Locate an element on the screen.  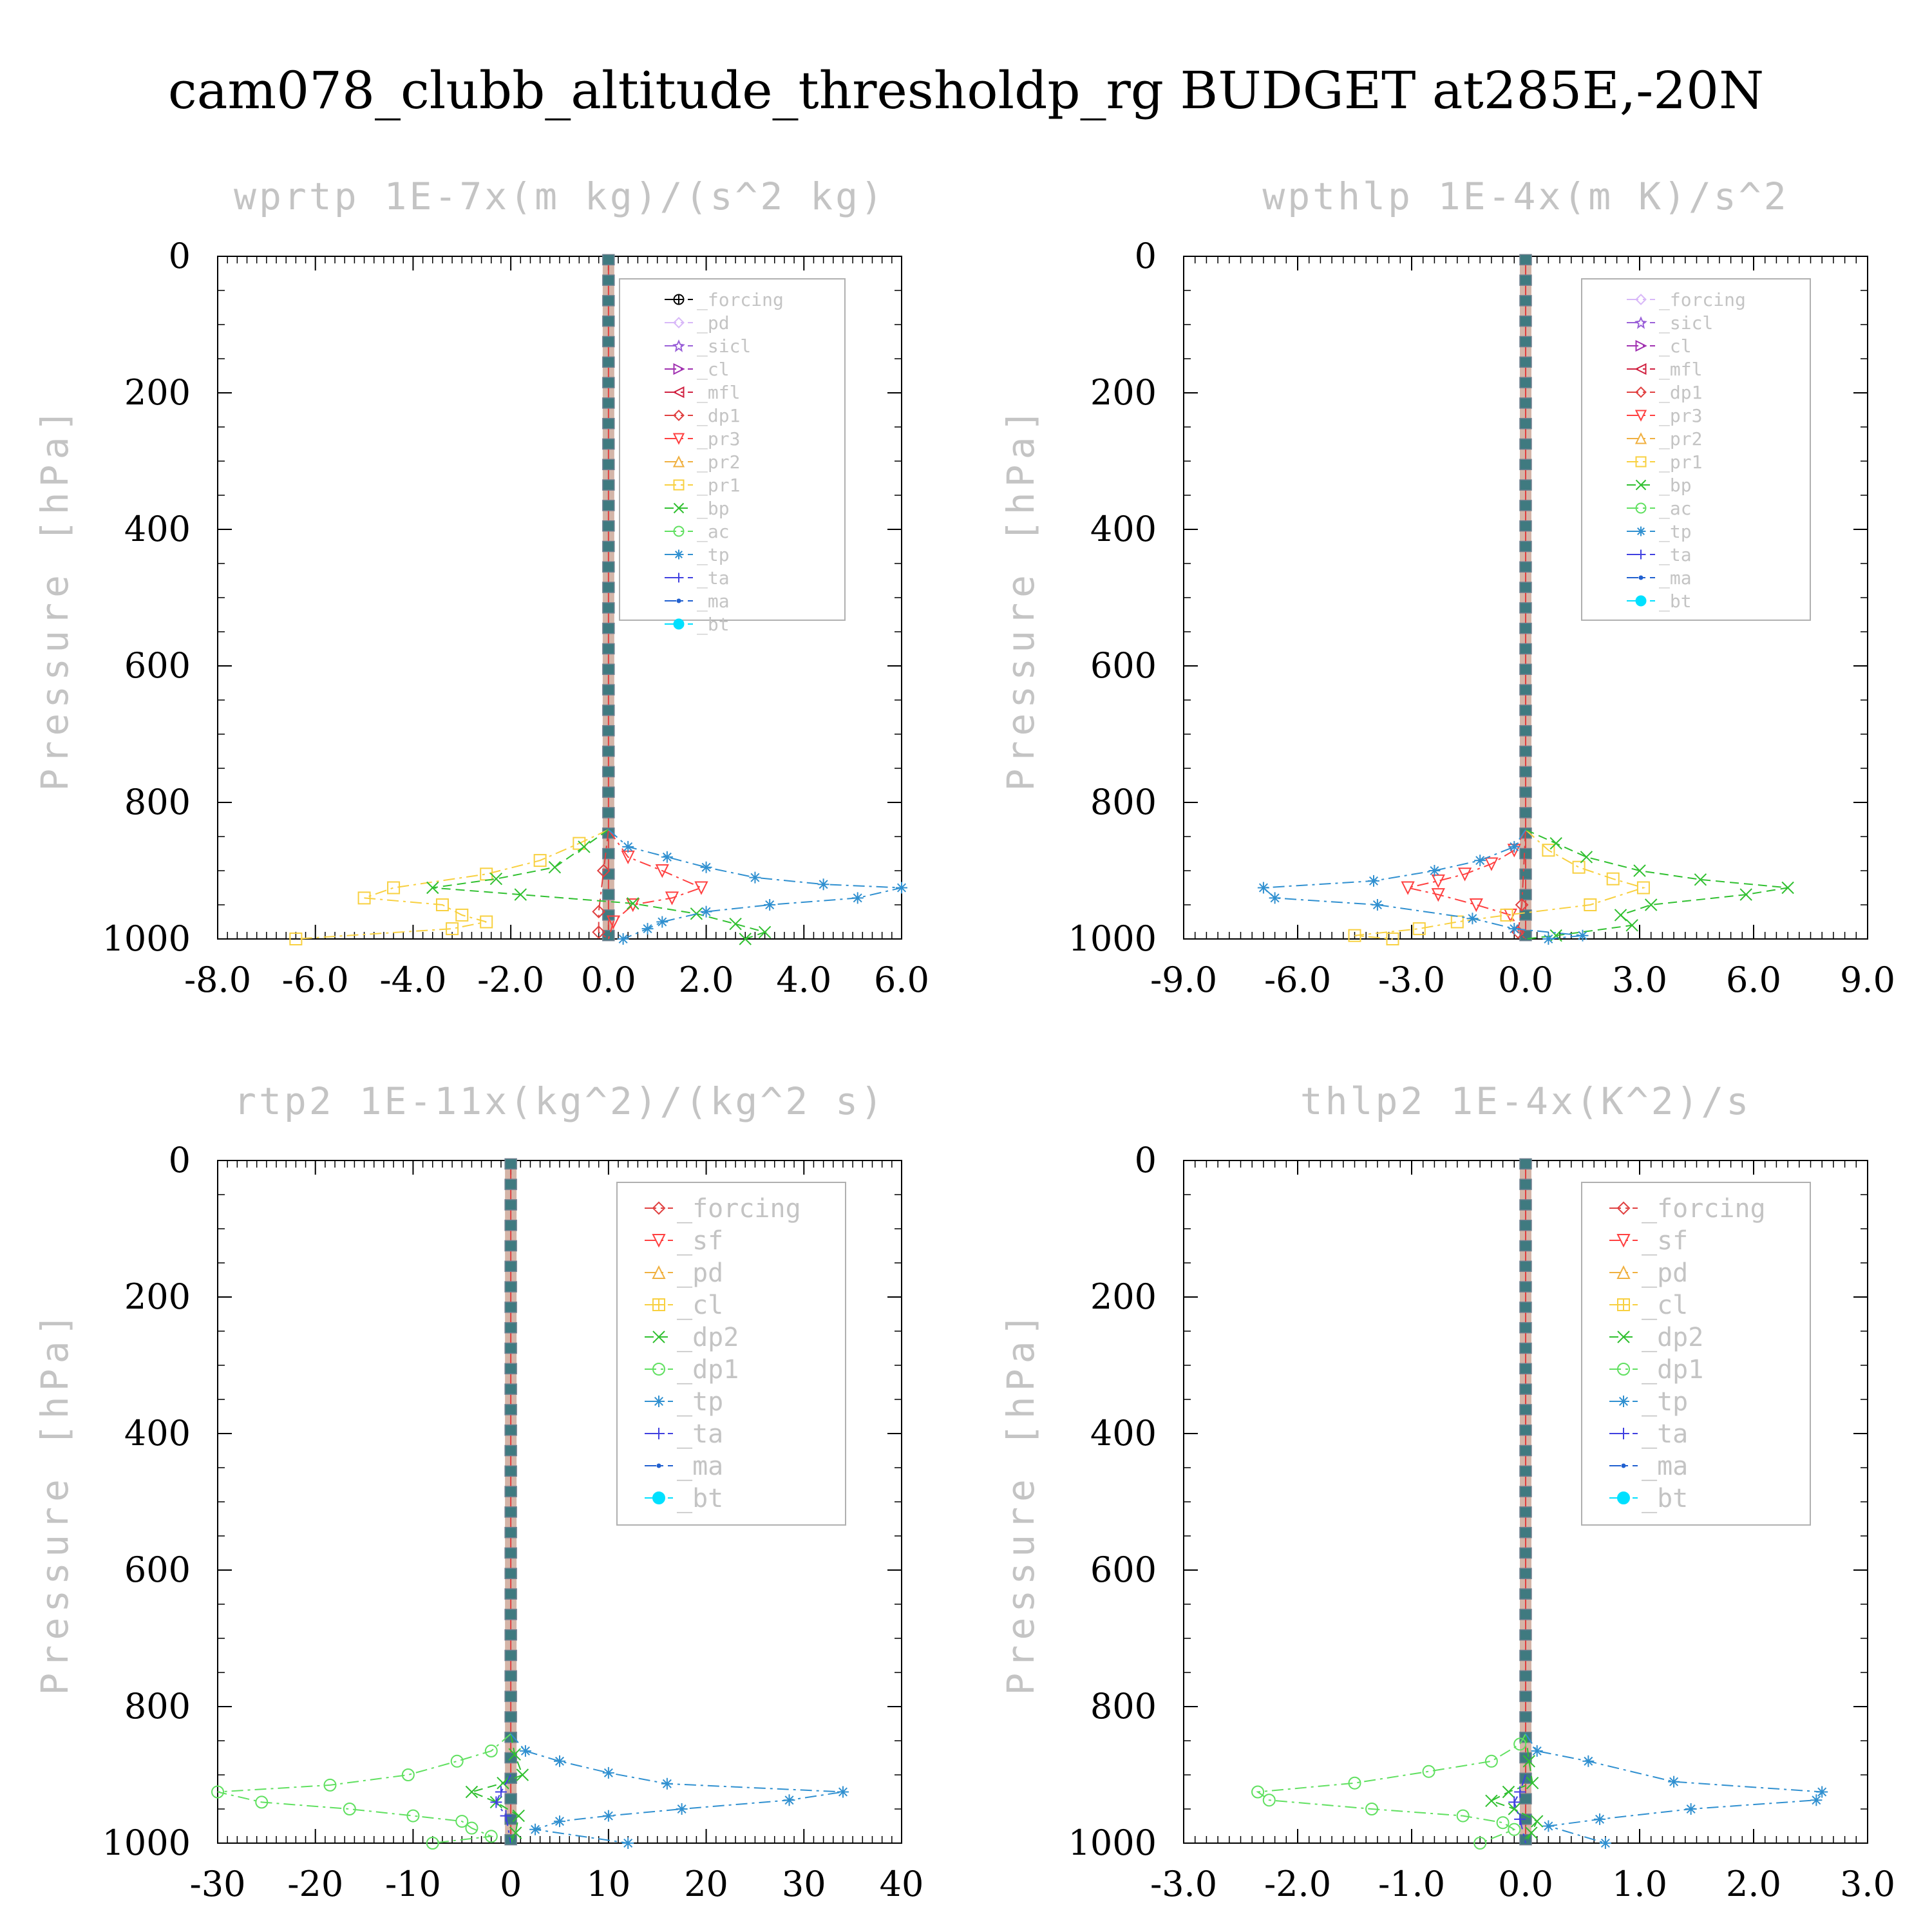
y-tick-label: 800 is located at coordinates (1124, 1706).